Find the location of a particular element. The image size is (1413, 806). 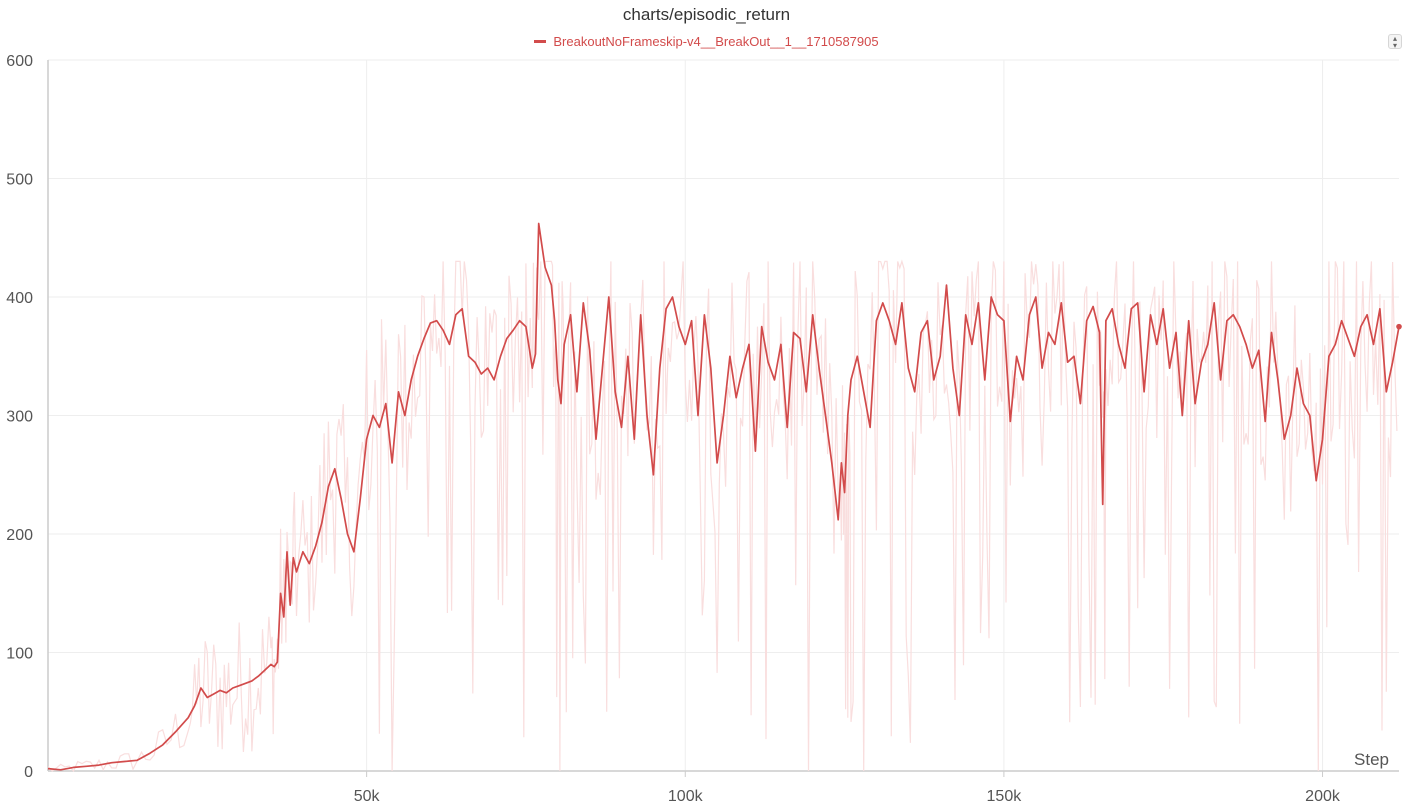

x-tick-label: 50k is located at coordinates (367, 796).